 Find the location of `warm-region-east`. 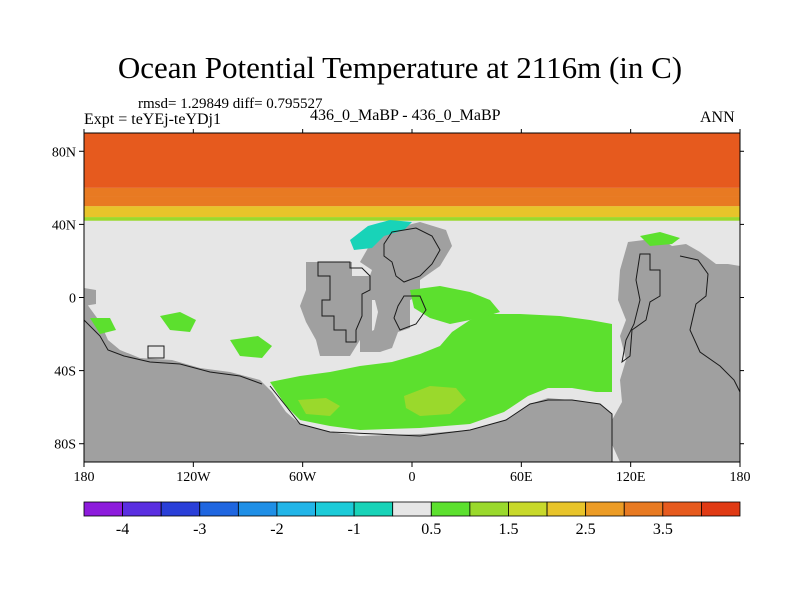

warm-region-east is located at coordinates (660, 239).